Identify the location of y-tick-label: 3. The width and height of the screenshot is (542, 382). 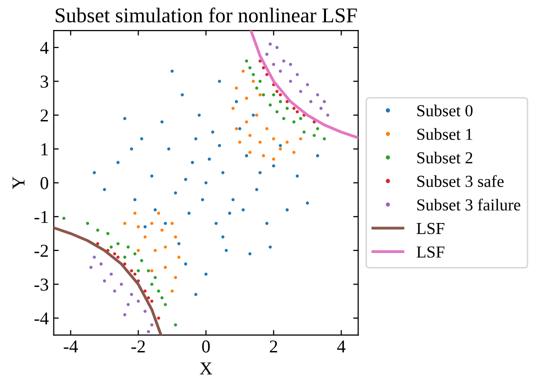
(44, 82).